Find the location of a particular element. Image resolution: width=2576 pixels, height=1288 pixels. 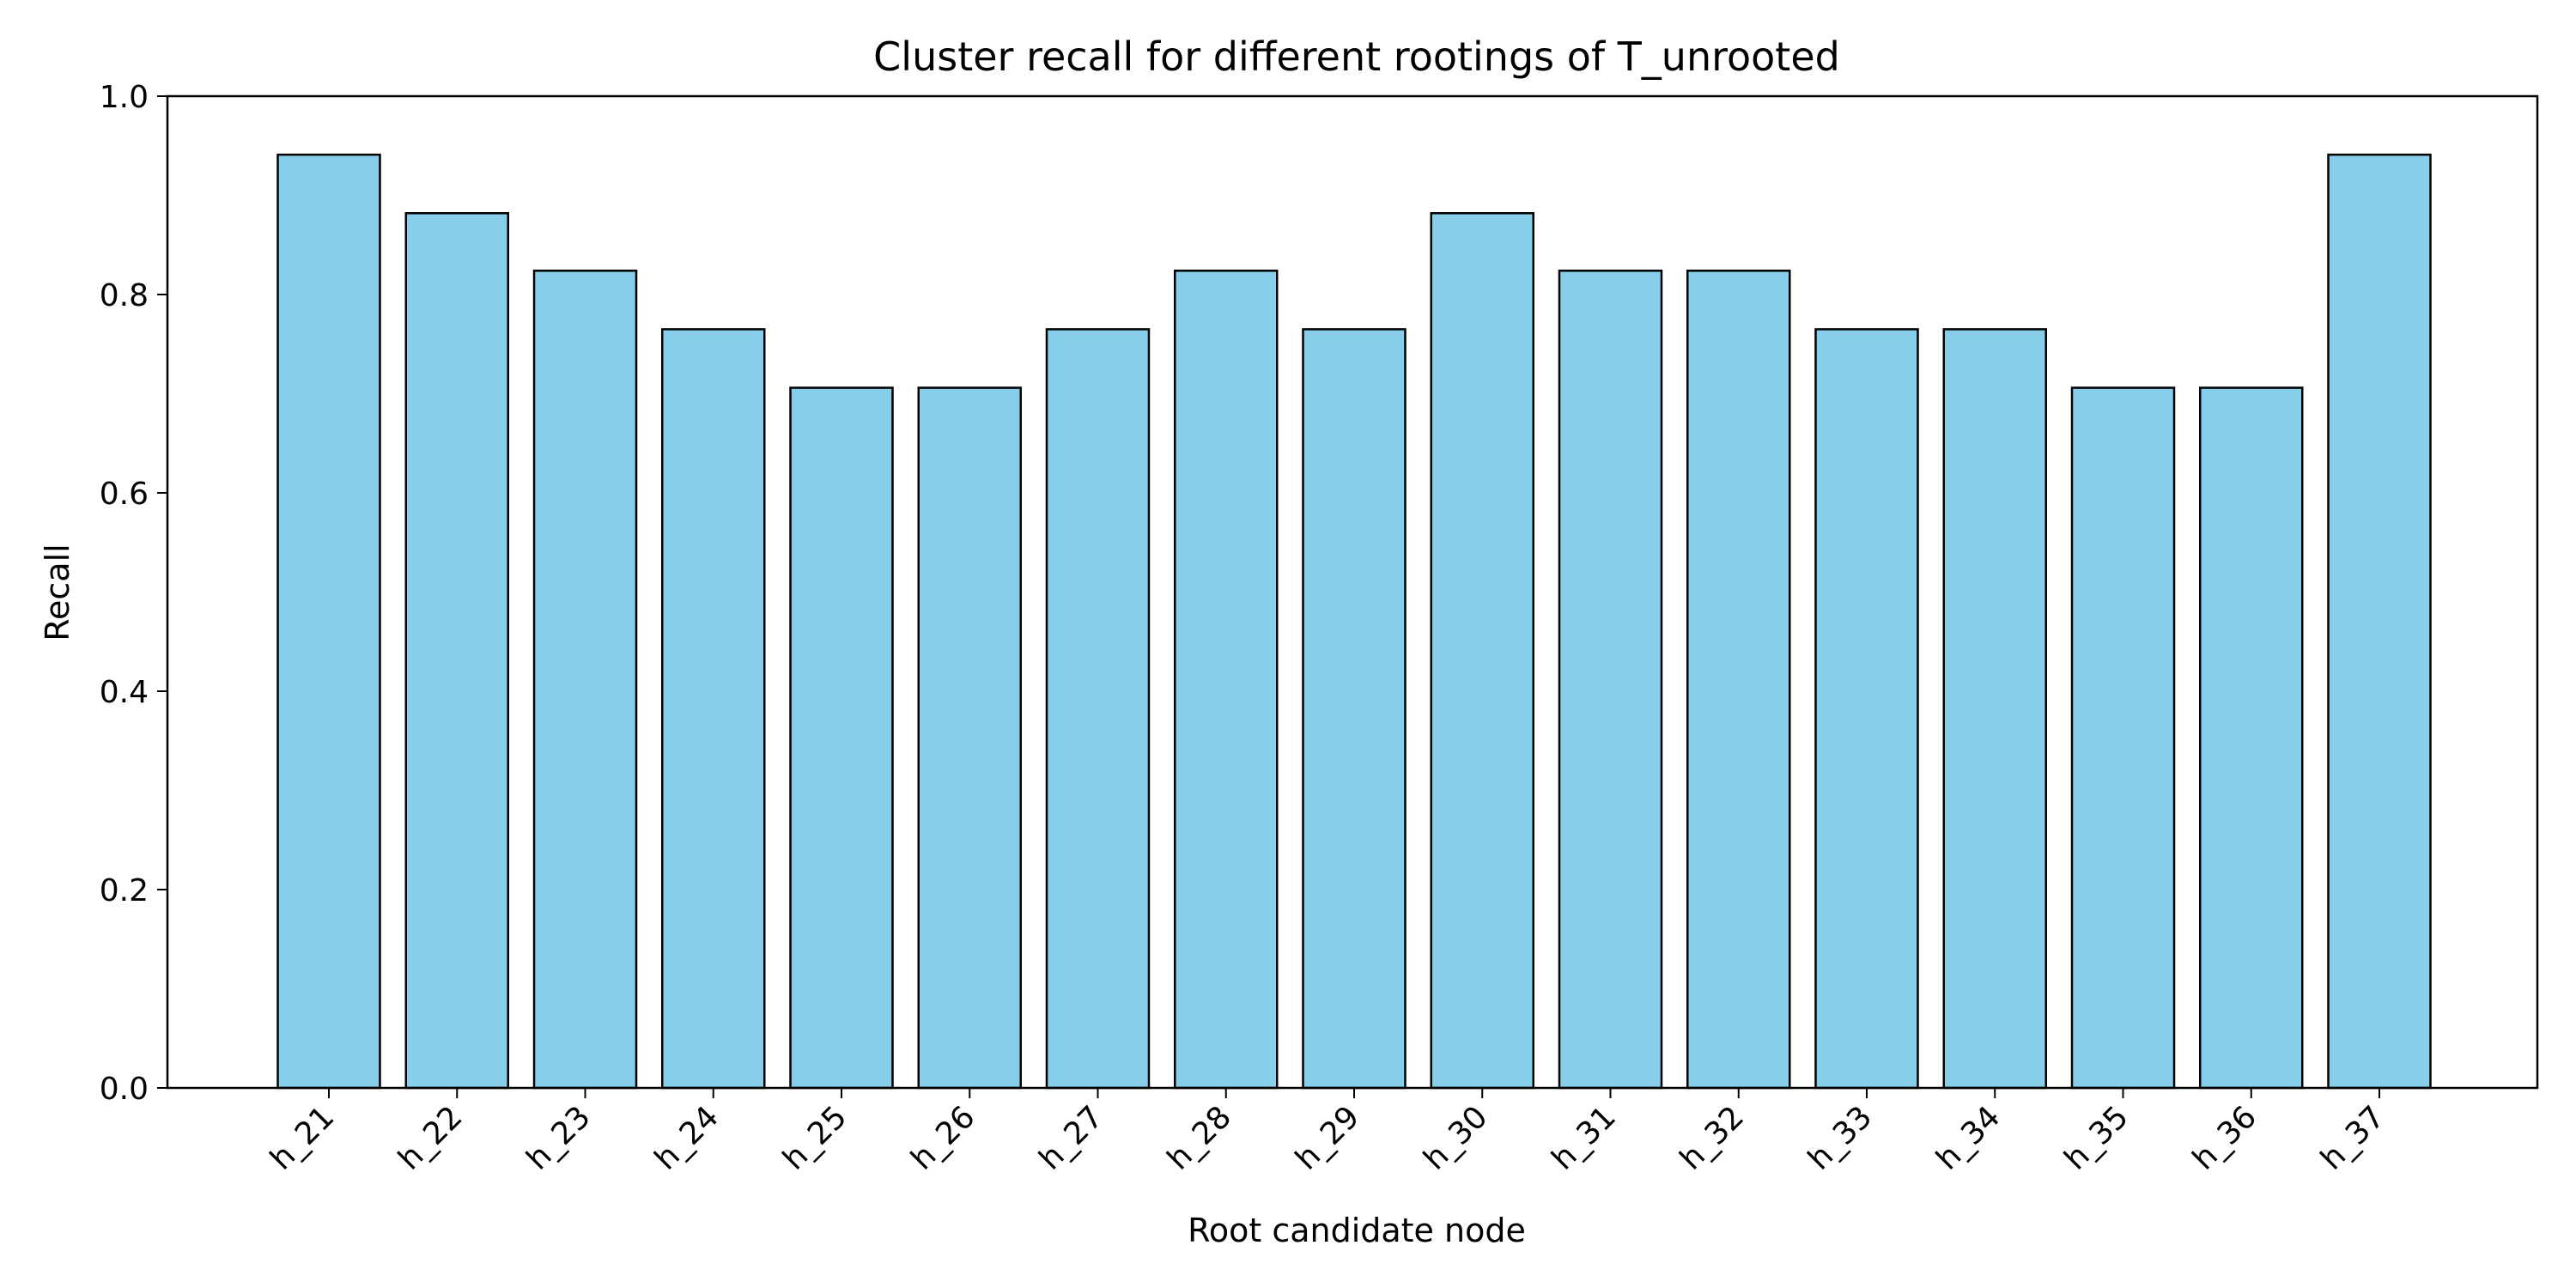

y-axis-label: Recall is located at coordinates (58, 592).